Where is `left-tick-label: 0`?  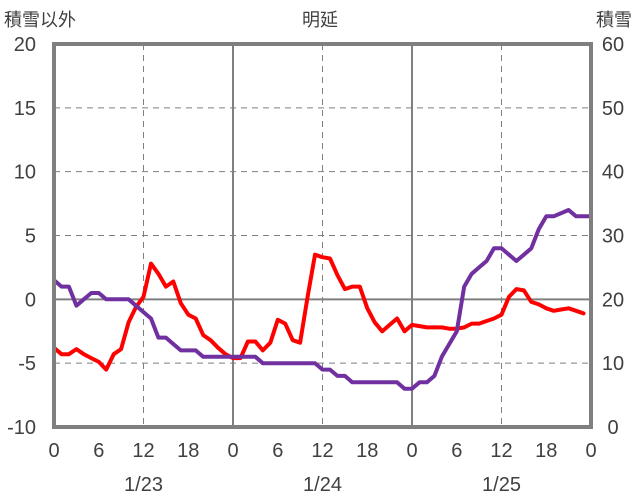 left-tick-label: 0 is located at coordinates (30, 300).